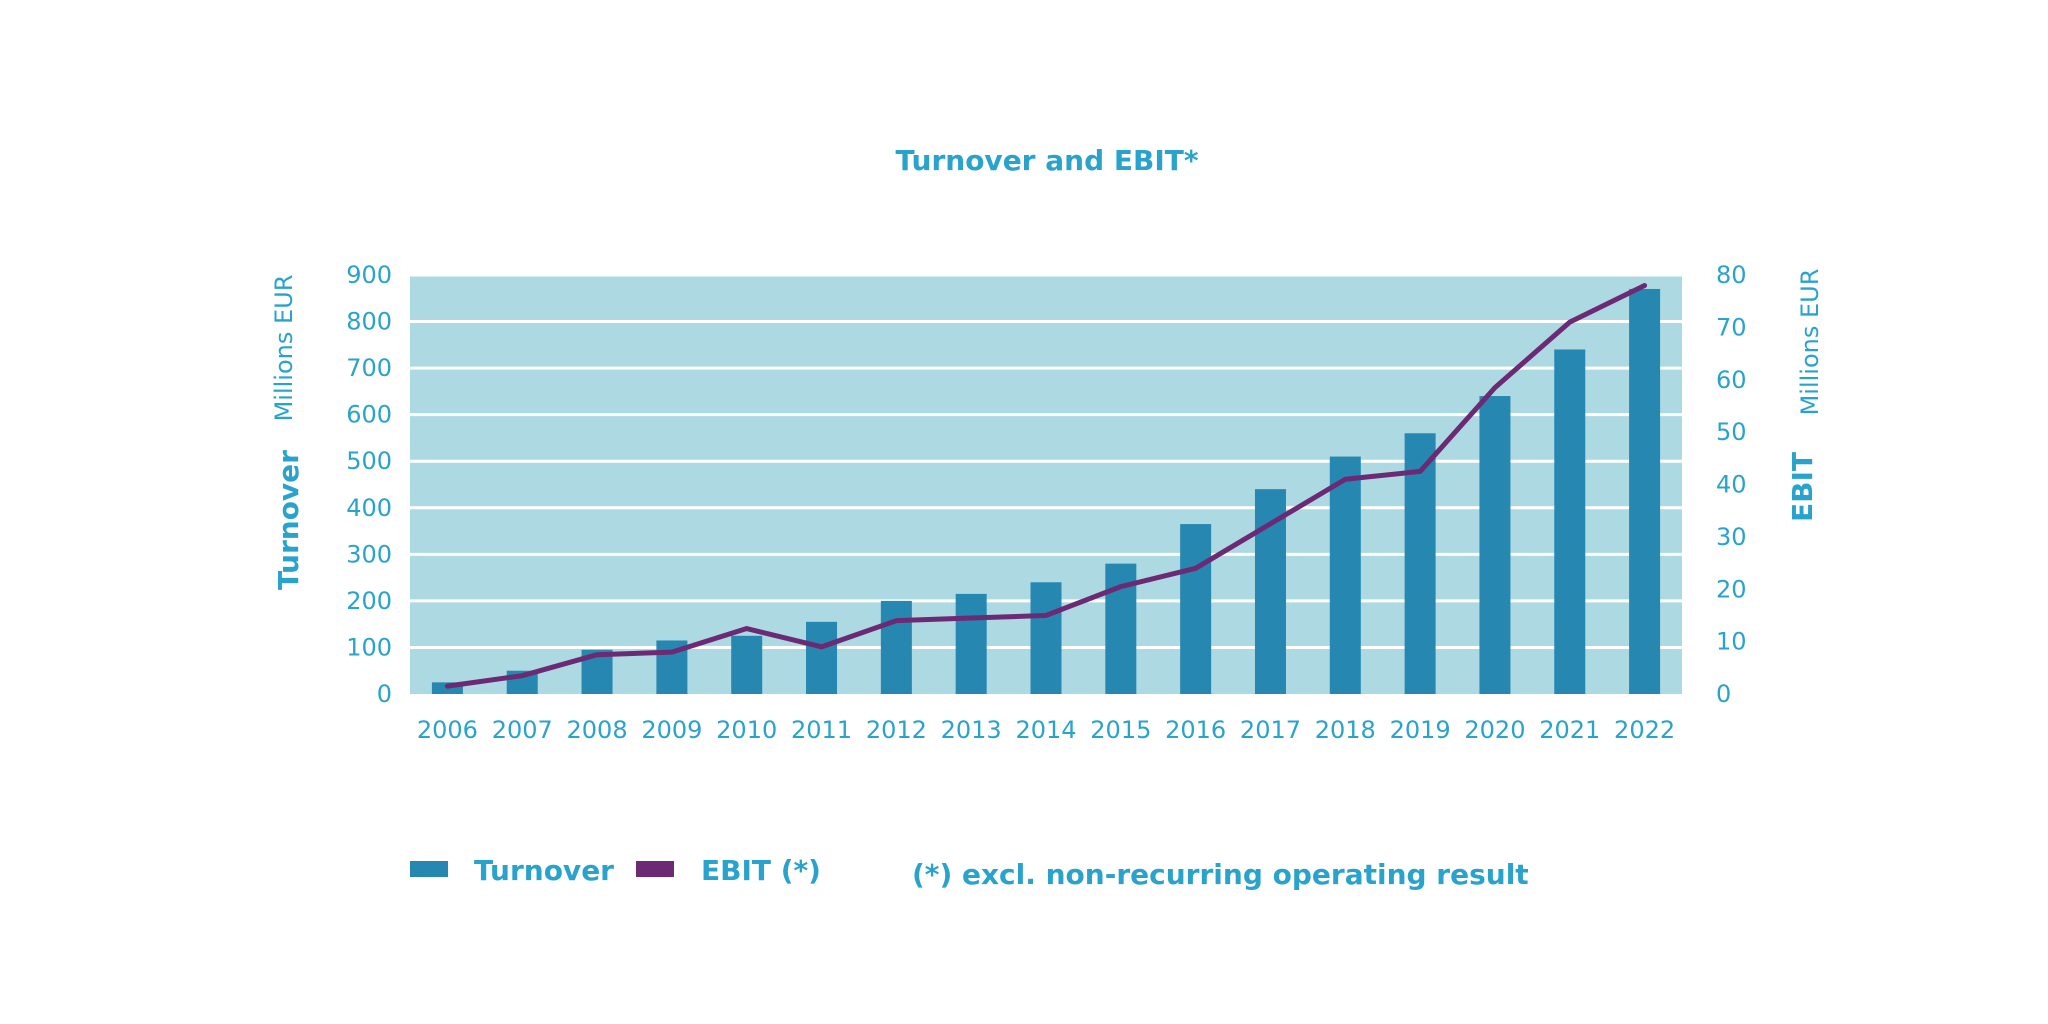 This screenshot has width=2048, height=1024. What do you see at coordinates (896, 647) in the screenshot?
I see `turnover-bar-2012` at bounding box center [896, 647].